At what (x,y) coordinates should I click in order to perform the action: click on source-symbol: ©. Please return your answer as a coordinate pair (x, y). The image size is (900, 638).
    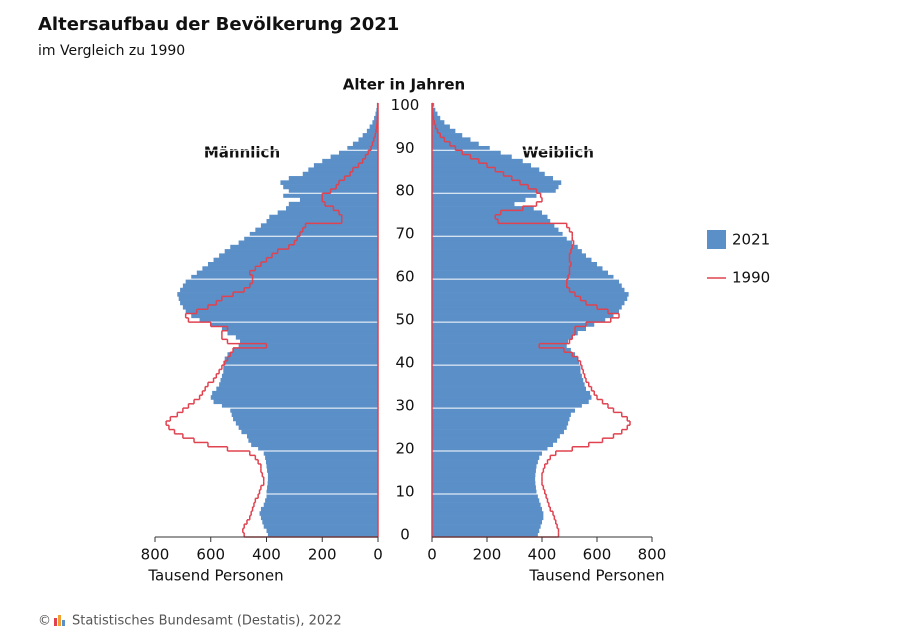
    Looking at the image, I should click on (44, 621).